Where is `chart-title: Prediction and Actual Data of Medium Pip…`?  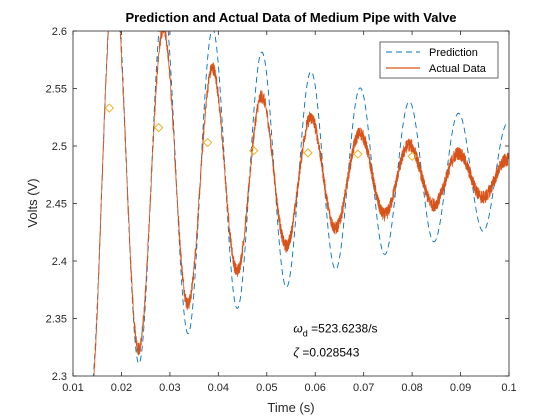 chart-title: Prediction and Actual Data of Medium Pip… is located at coordinates (290, 17).